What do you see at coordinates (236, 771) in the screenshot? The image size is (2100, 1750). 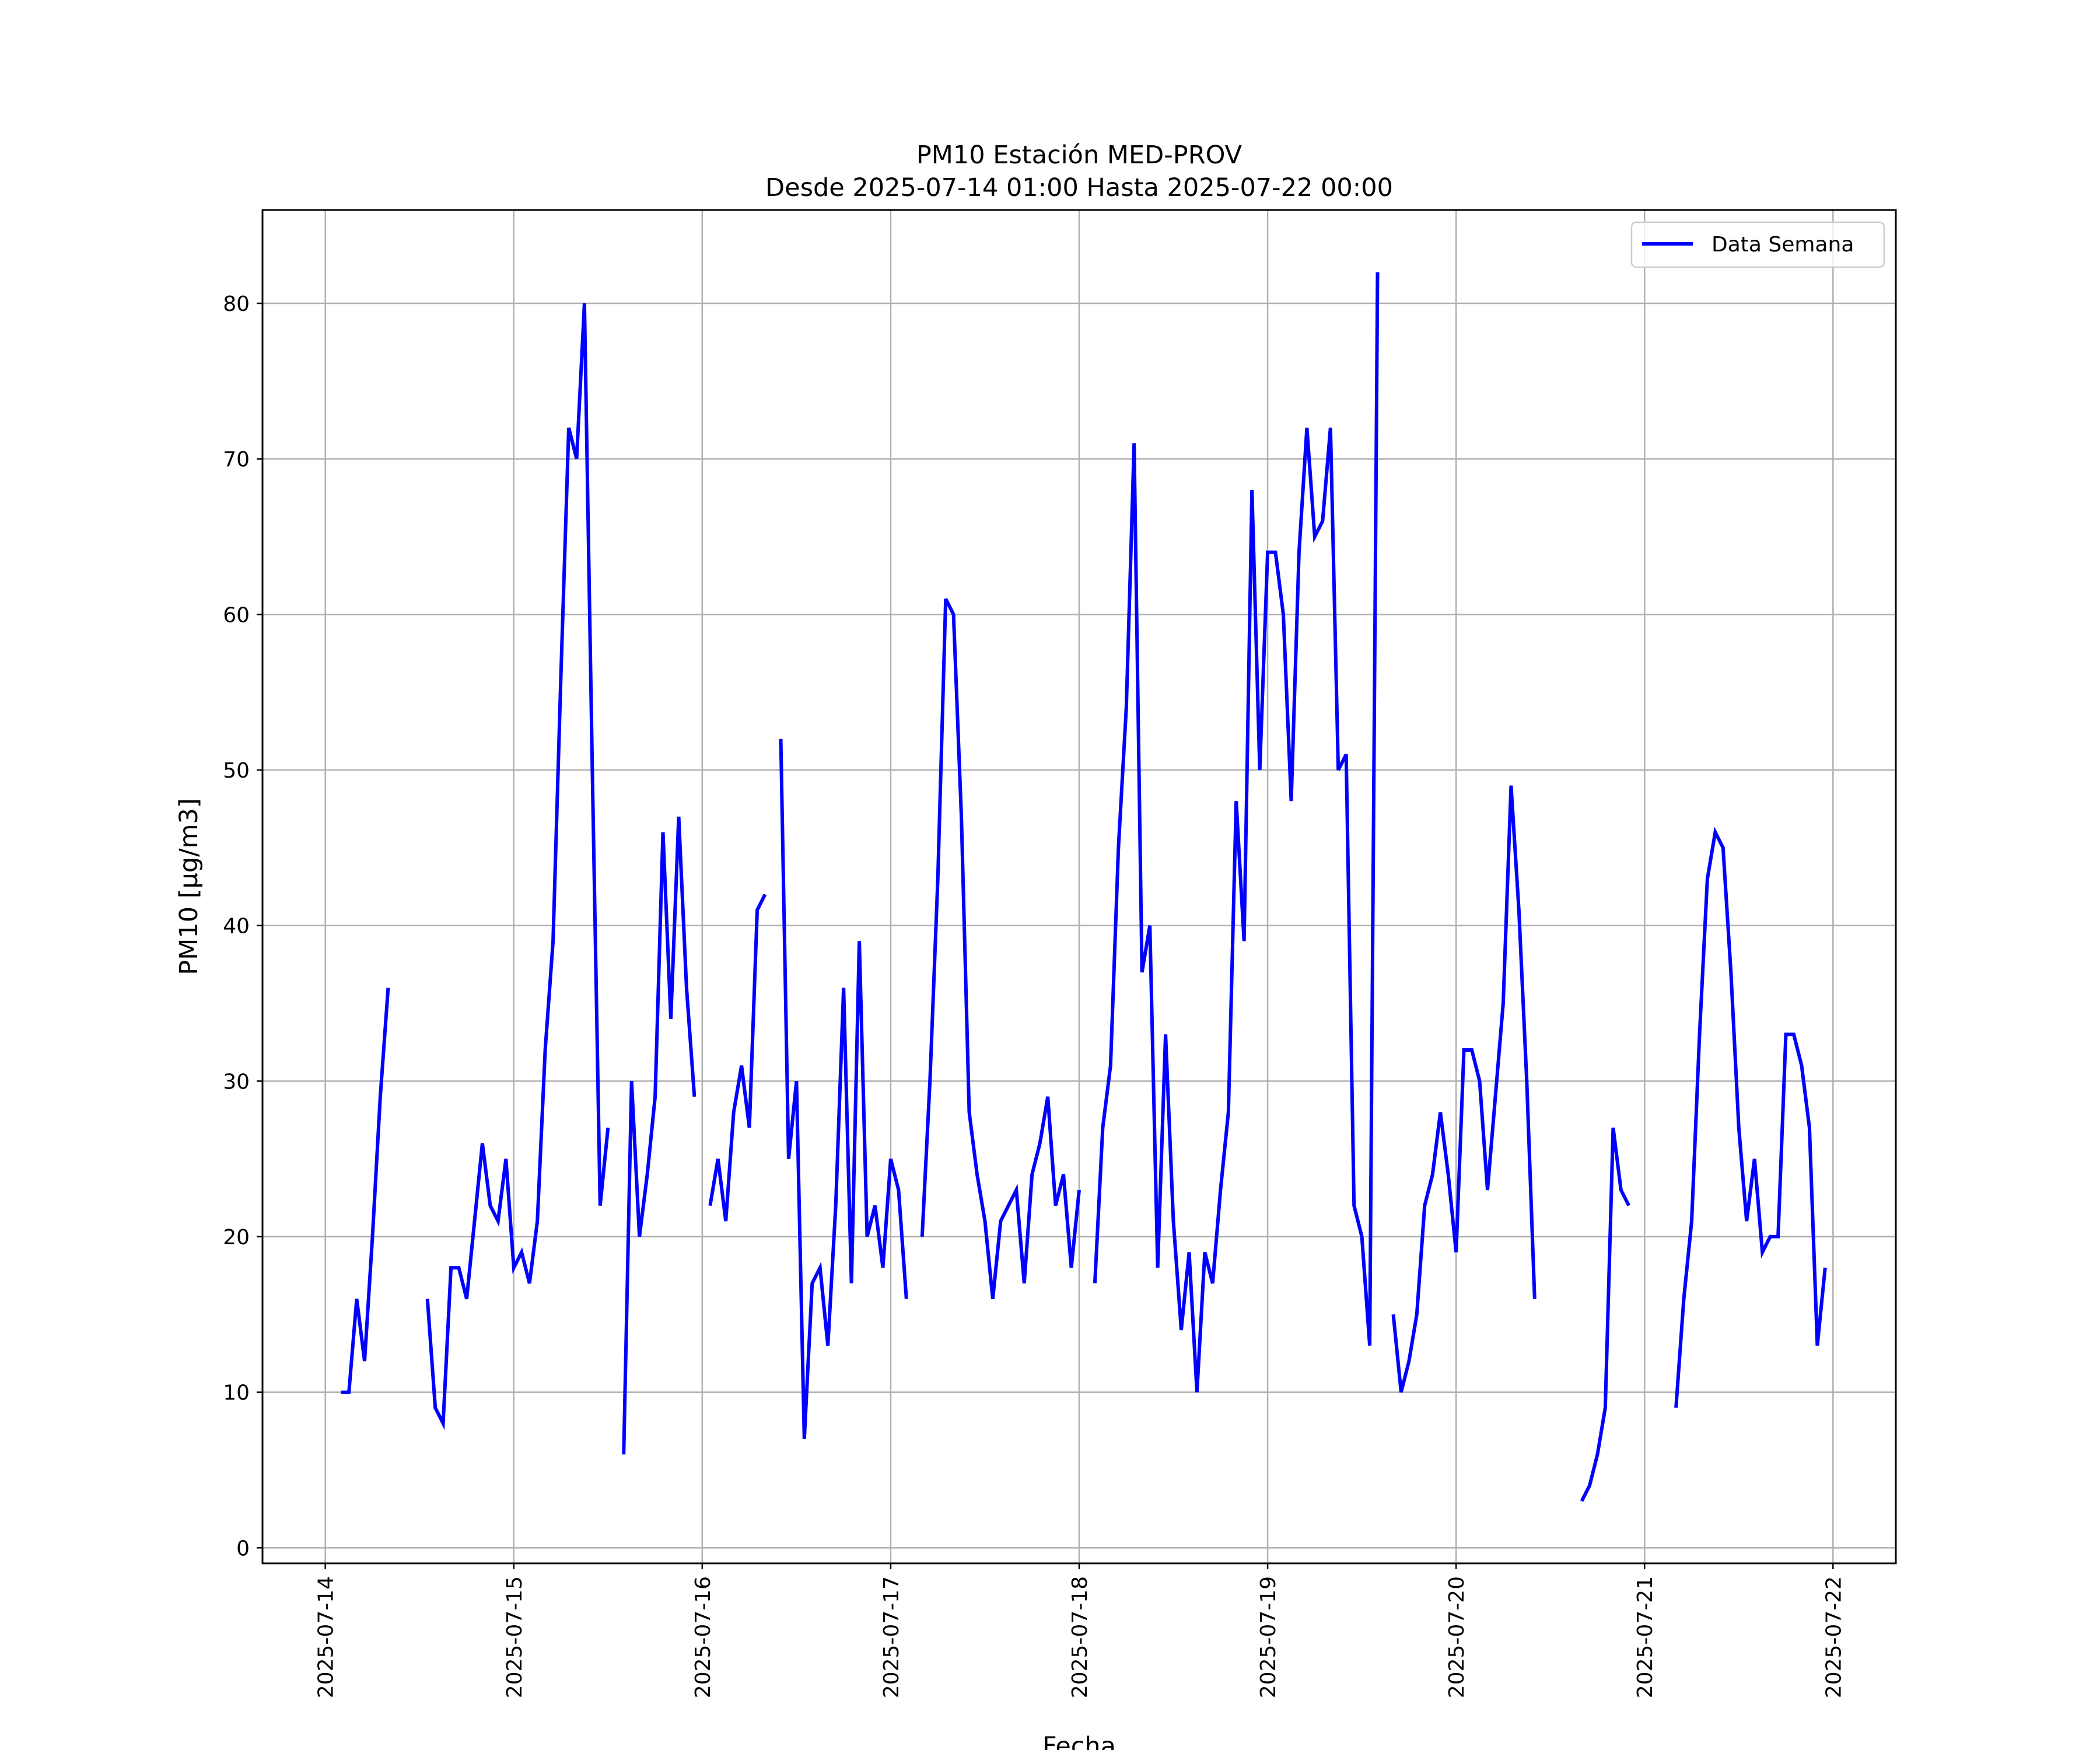 I see `y-tick-label: 50` at bounding box center [236, 771].